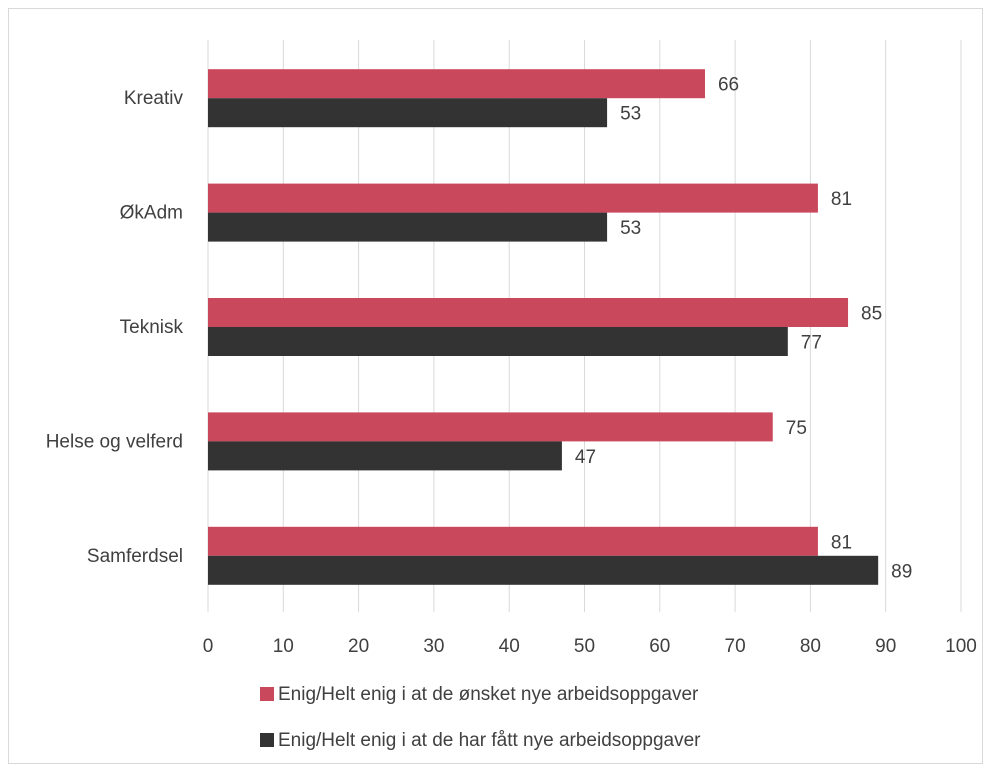 The width and height of the screenshot is (993, 772). Describe the element at coordinates (885, 646) in the screenshot. I see `x-tick-label: 90` at that location.